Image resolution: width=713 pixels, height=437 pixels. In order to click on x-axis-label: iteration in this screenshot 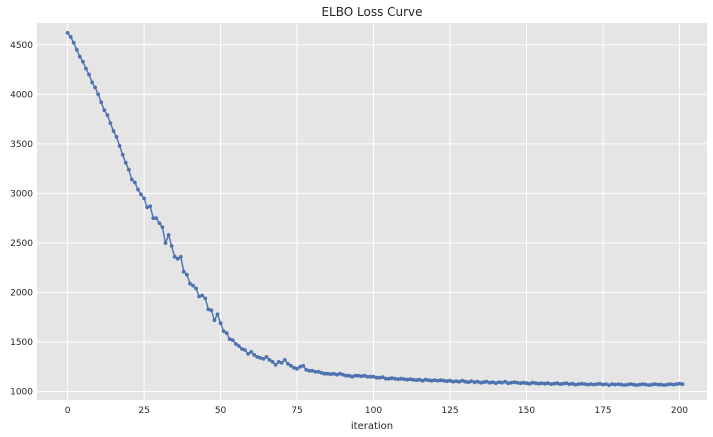, I will do `click(372, 426)`.